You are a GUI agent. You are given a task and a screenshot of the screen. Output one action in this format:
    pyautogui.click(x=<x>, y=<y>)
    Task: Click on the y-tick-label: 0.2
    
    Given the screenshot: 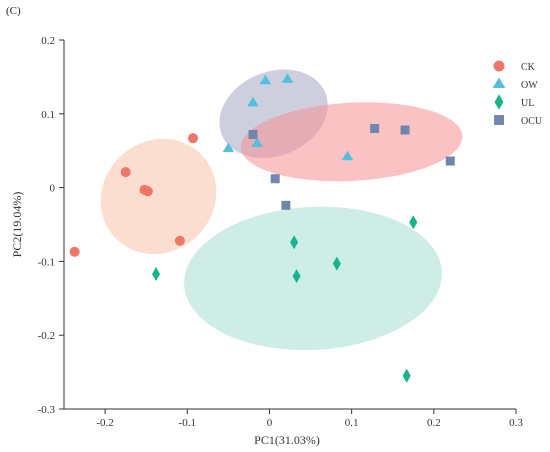 What is the action you would take?
    pyautogui.click(x=48, y=41)
    